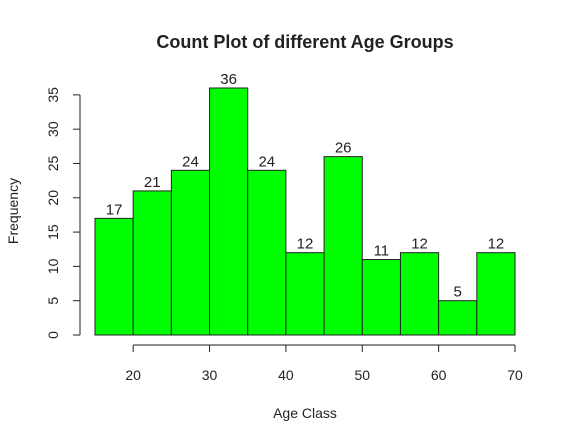 This screenshot has width=573, height=448. I want to click on y-tick-label-5: 5, so click(53, 301).